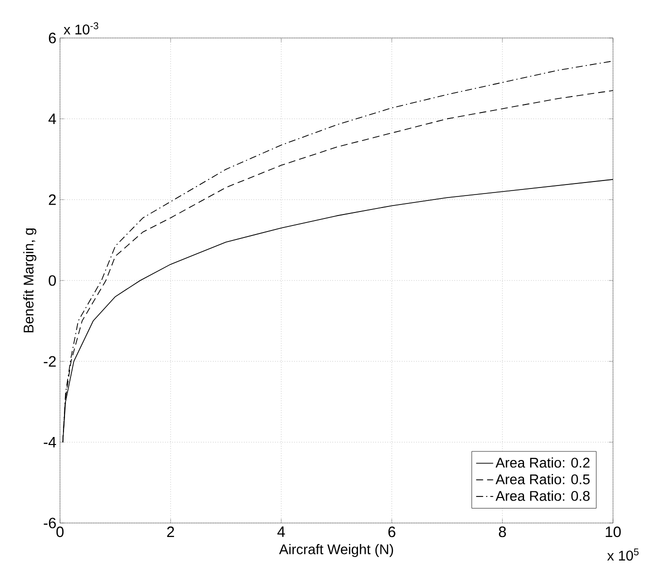 This screenshot has height=583, width=646. What do you see at coordinates (336, 551) in the screenshot?
I see `x-axis-title: Aircraft Weight (N)` at bounding box center [336, 551].